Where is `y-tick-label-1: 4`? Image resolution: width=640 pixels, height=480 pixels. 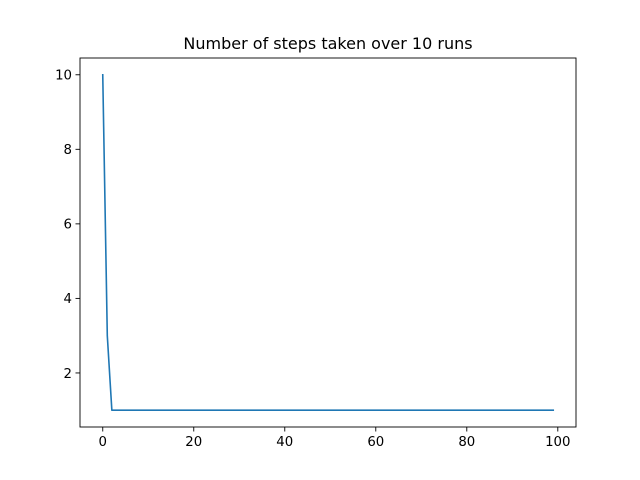 y-tick-label-1: 4 is located at coordinates (68, 299).